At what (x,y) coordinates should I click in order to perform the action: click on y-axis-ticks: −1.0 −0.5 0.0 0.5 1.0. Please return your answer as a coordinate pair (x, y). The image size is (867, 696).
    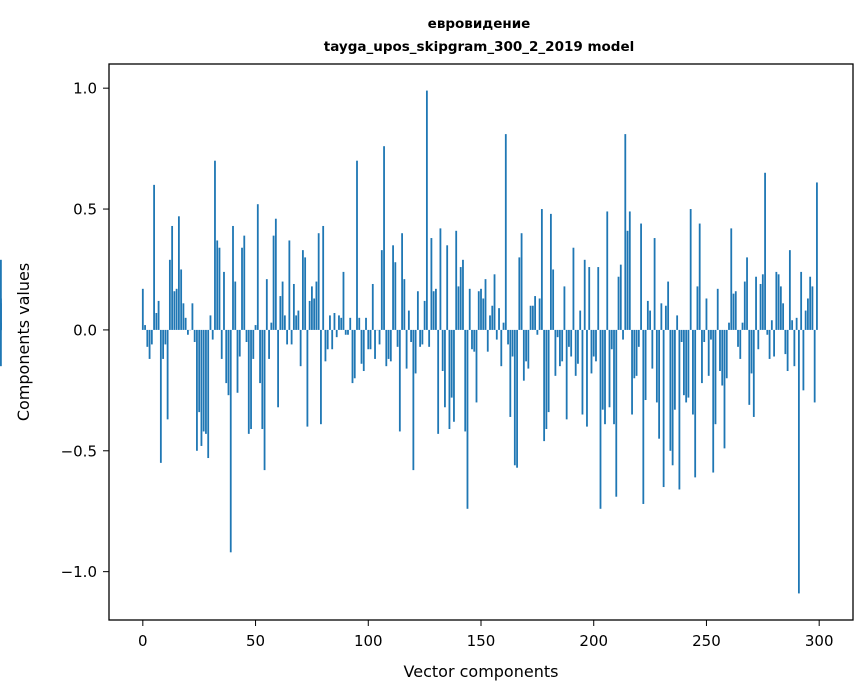
    Looking at the image, I should click on (85, 330).